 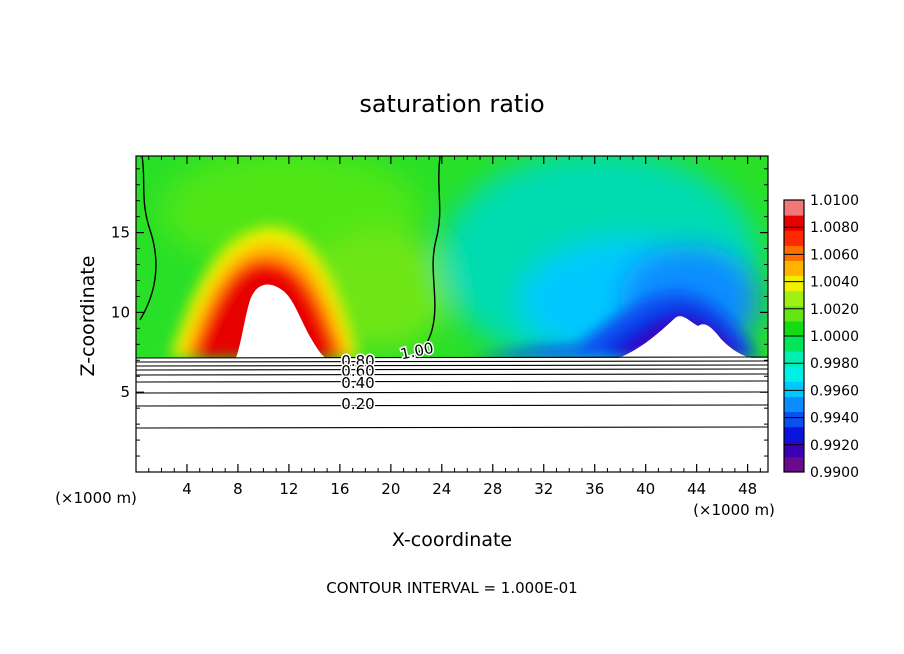 I want to click on x-axis-label: X-coordinate, so click(x=452, y=540).